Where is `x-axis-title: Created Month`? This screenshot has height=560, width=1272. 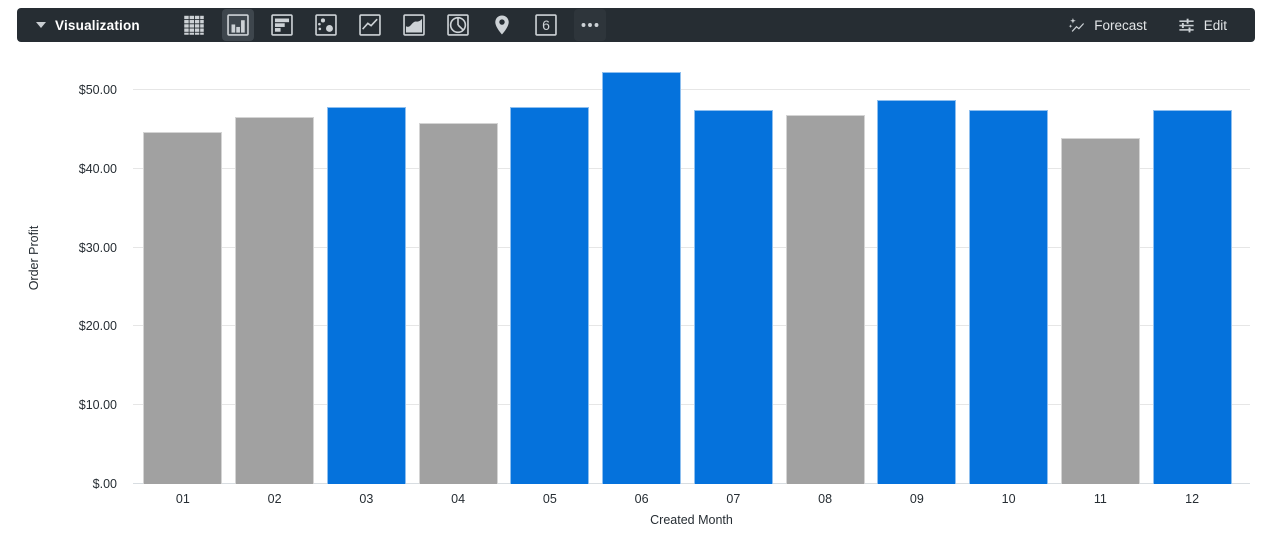 x-axis-title: Created Month is located at coordinates (691, 520).